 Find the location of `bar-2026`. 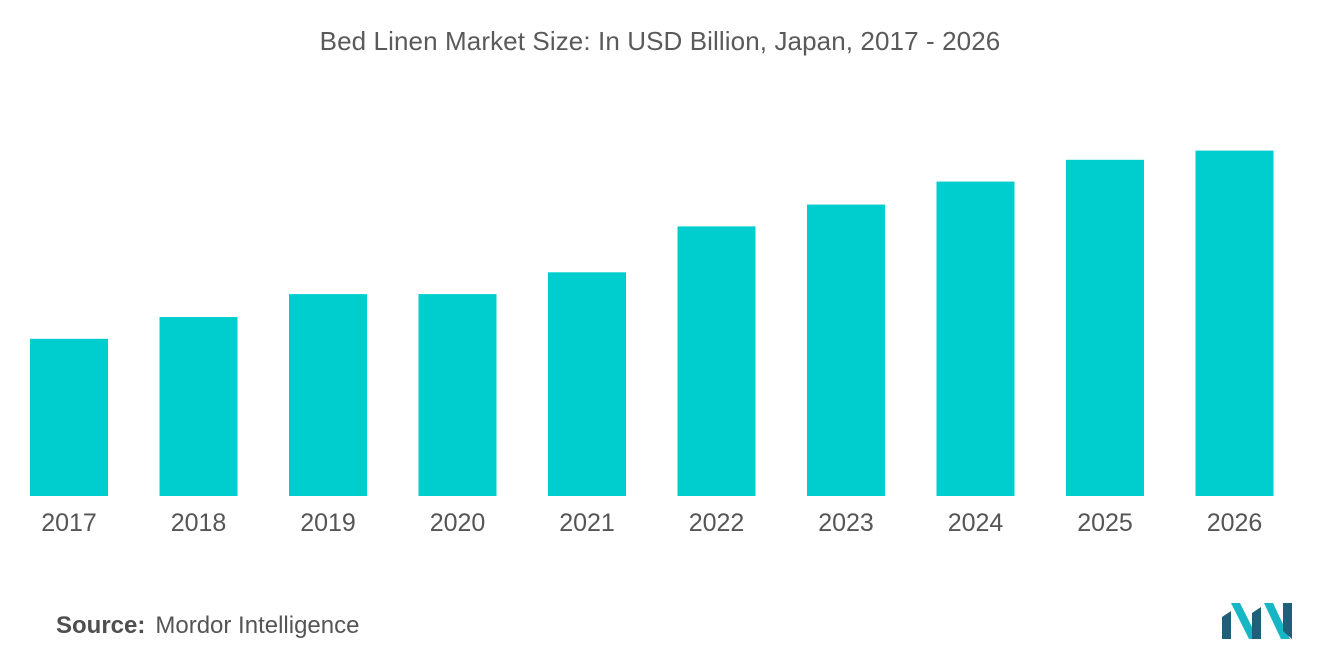

bar-2026 is located at coordinates (1234, 323).